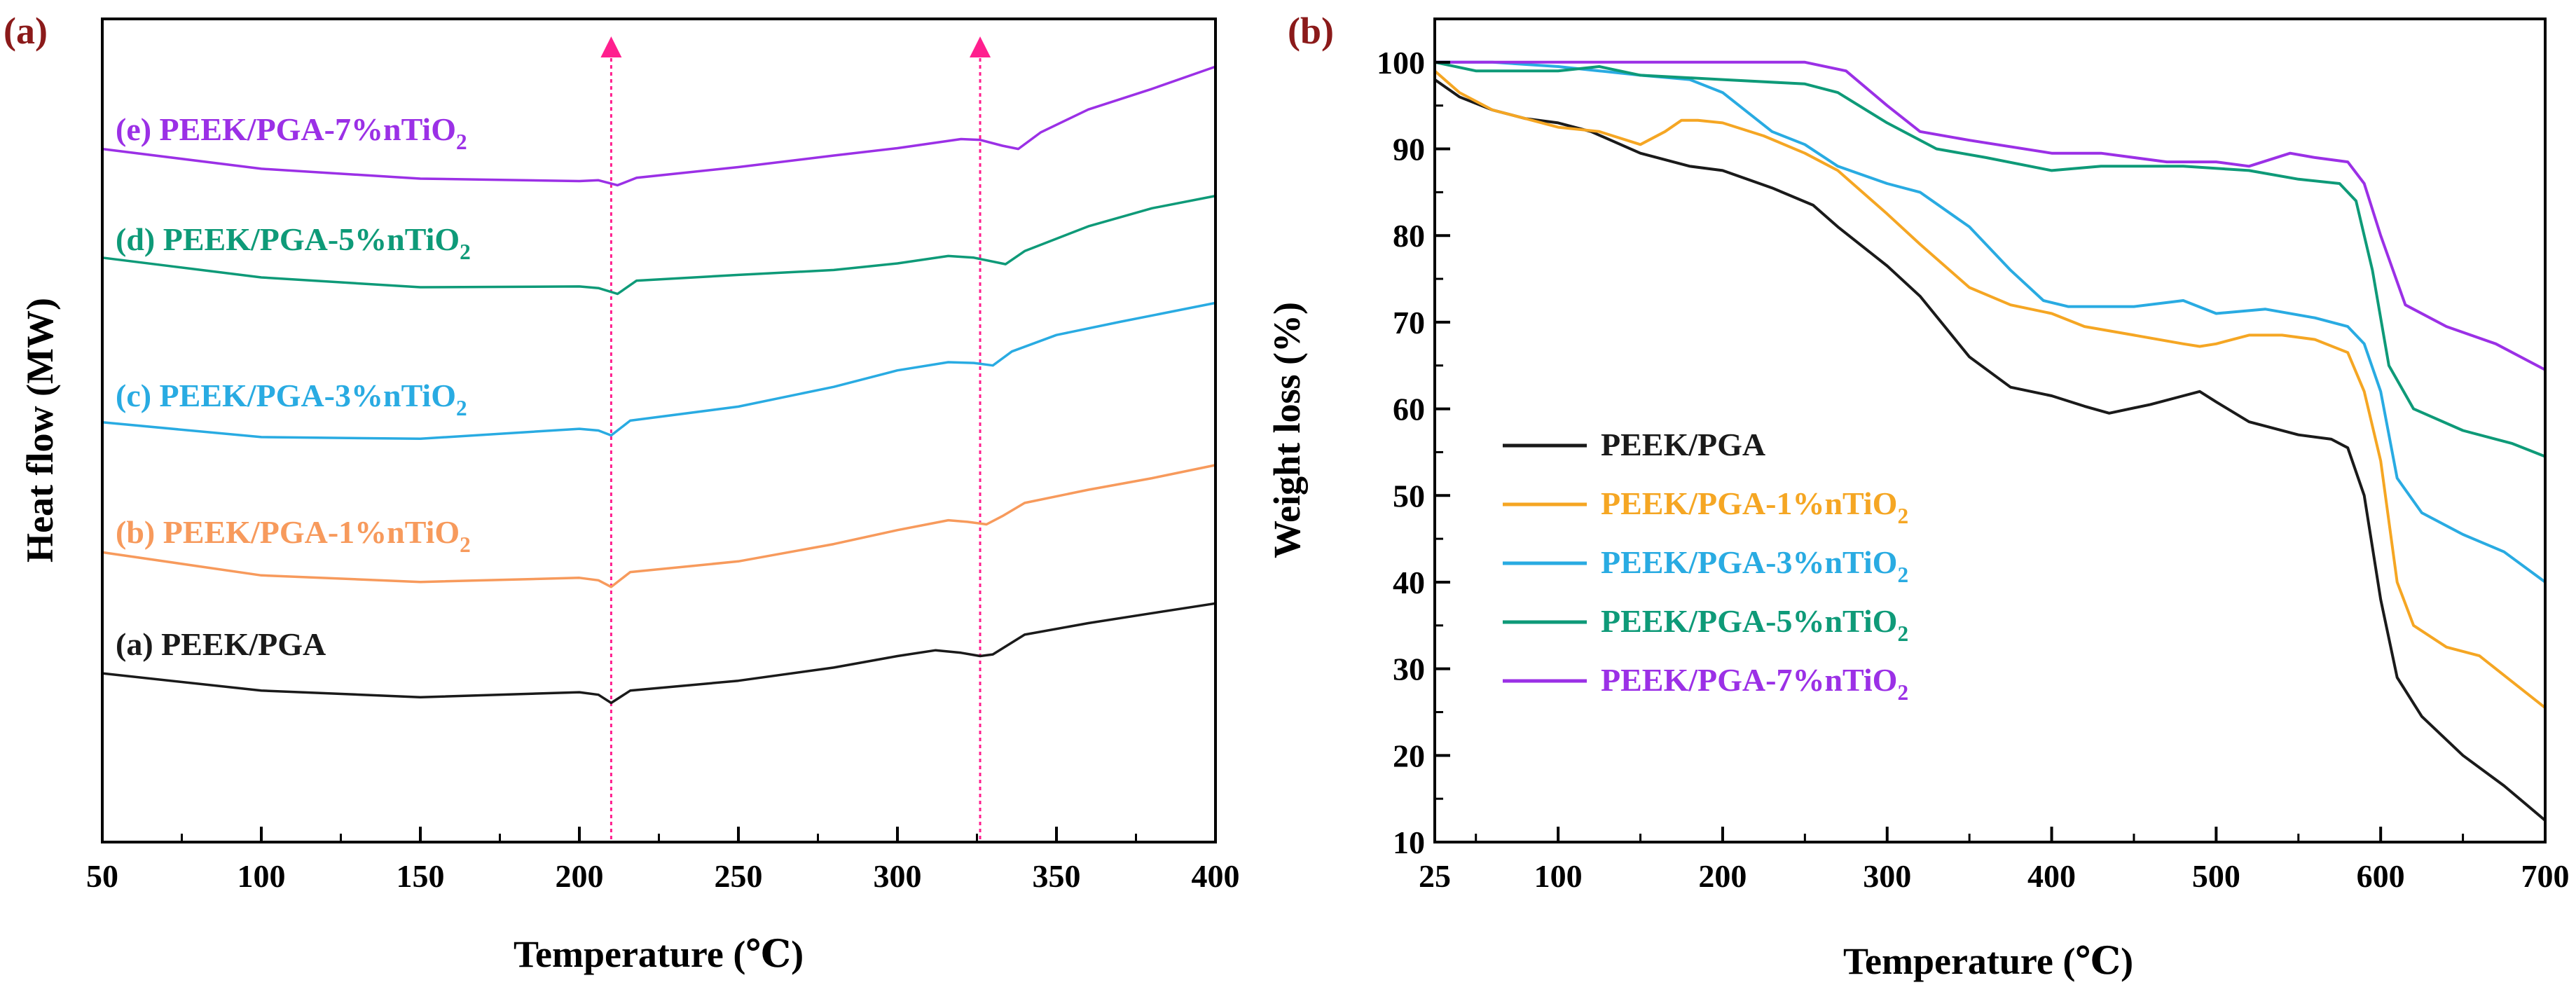 This screenshot has width=2576, height=999. I want to click on panel-b-legend-label-3: PEEK/PGA-5%nTiO2, so click(1754, 624).